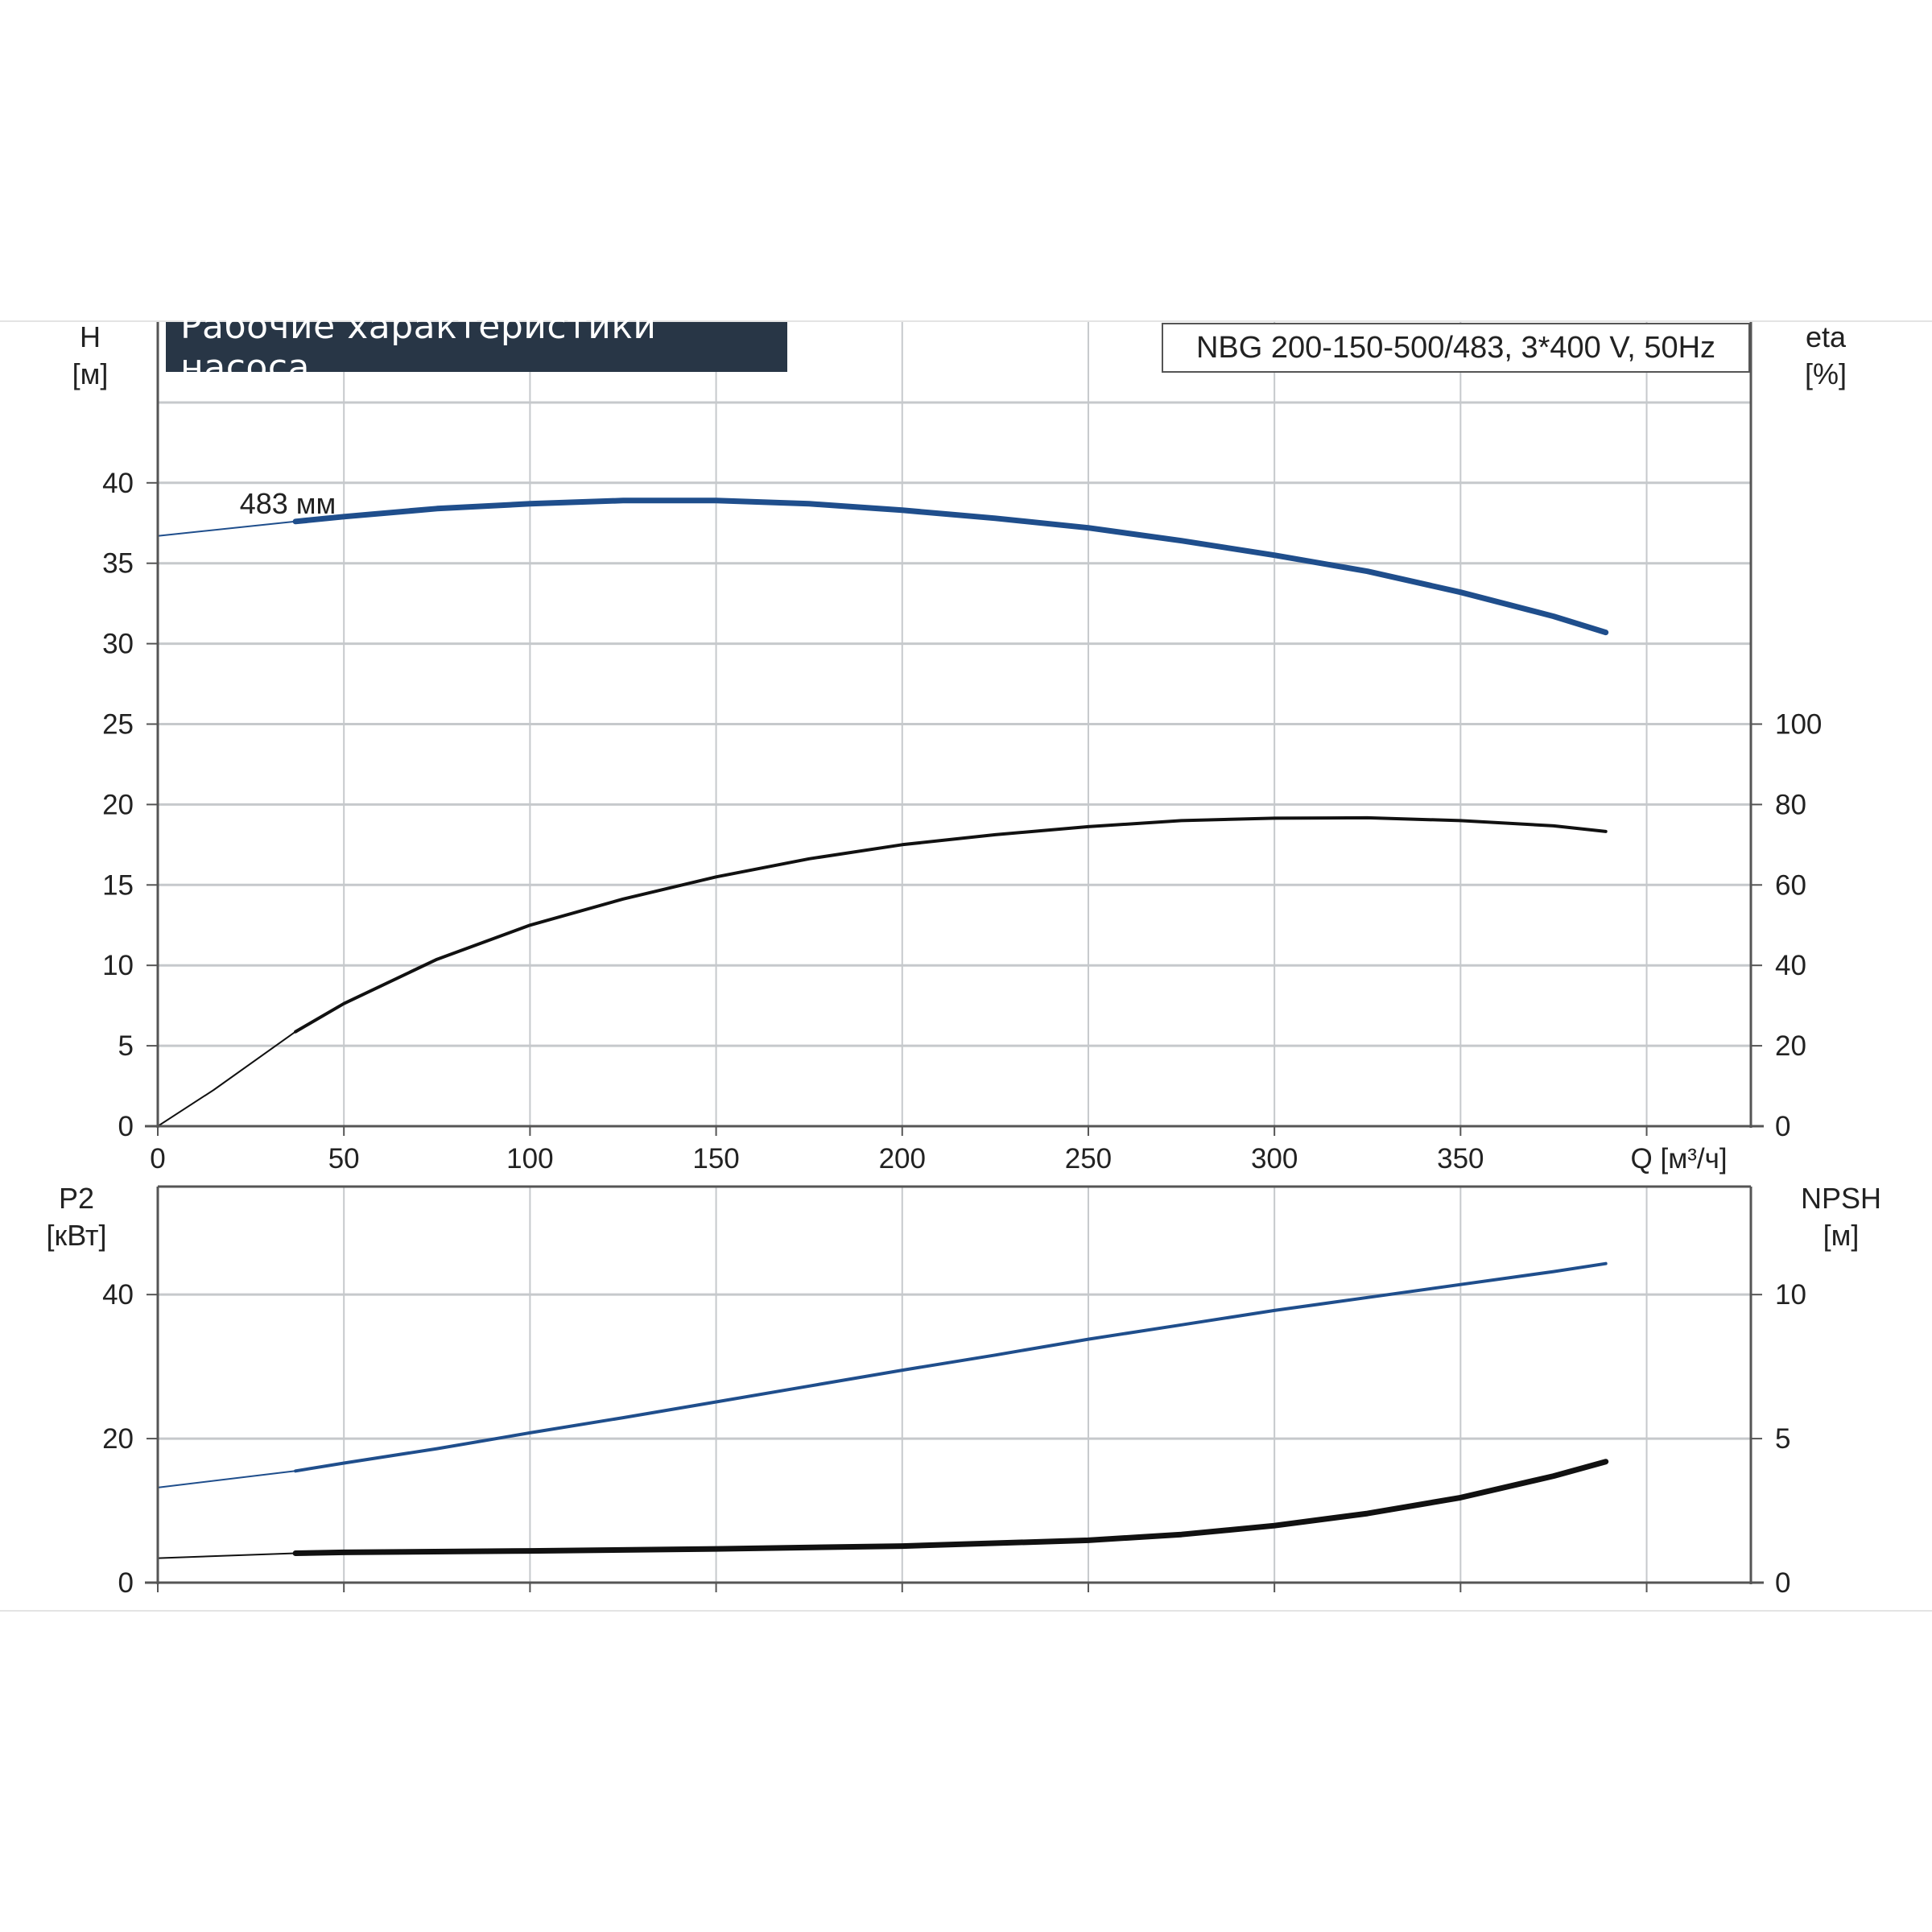 The height and width of the screenshot is (1932, 1932). What do you see at coordinates (950, 1507) in the screenshot?
I see `npsh-curve` at bounding box center [950, 1507].